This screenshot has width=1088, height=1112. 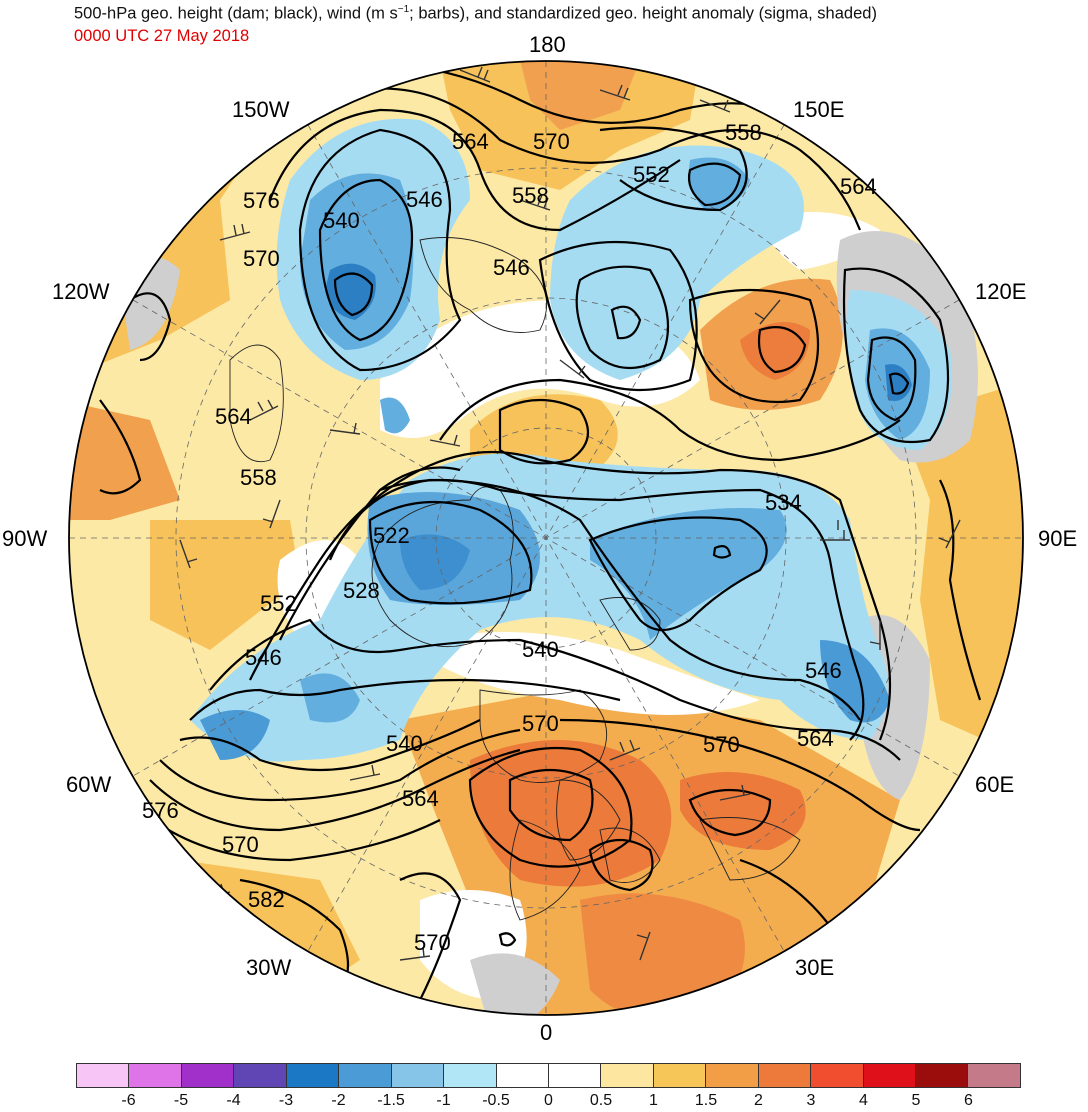 What do you see at coordinates (863, 1100) in the screenshot?
I see `colorbar-tick-label: 4` at bounding box center [863, 1100].